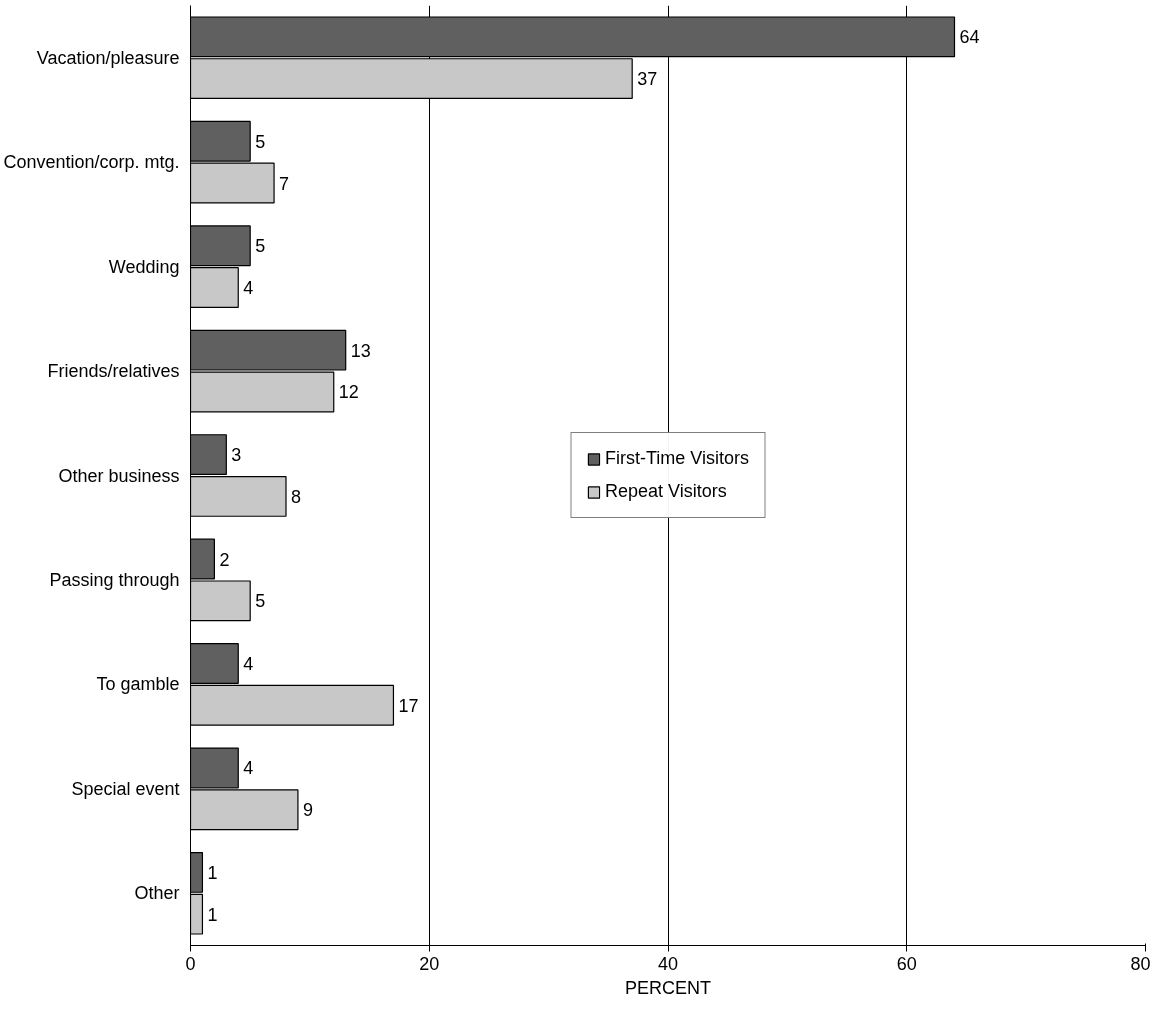 This screenshot has height=1021, width=1162. What do you see at coordinates (1140, 963) in the screenshot?
I see `x-tick-label: 80` at bounding box center [1140, 963].